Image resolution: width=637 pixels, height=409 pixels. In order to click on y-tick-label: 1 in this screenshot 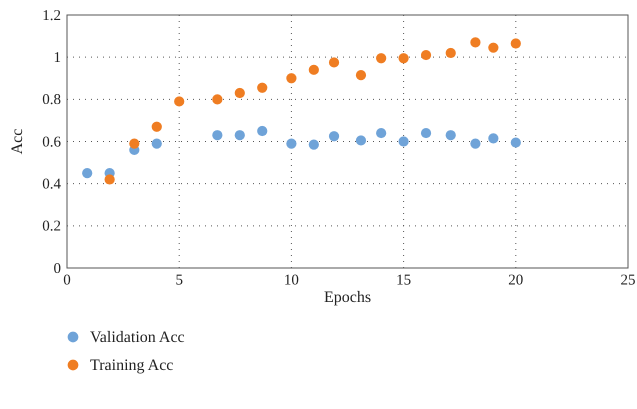, I will do `click(57, 58)`.